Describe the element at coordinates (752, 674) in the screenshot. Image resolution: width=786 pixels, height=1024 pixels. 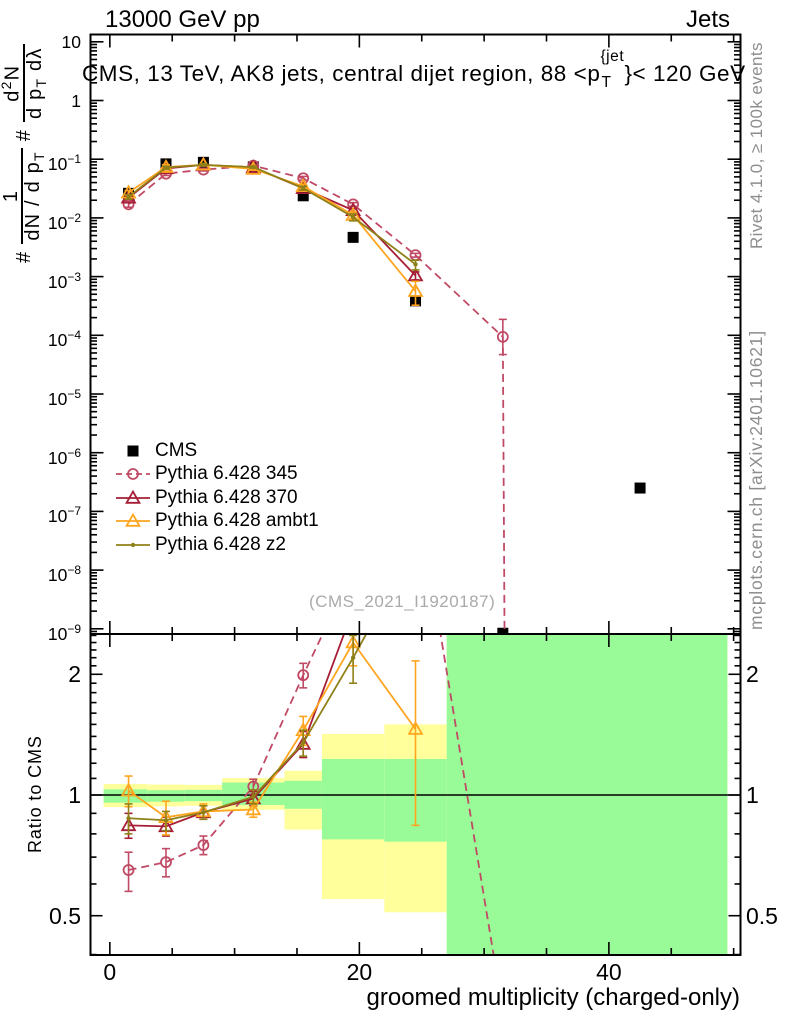
I see `ratio-y-tick-label-right: 2` at that location.